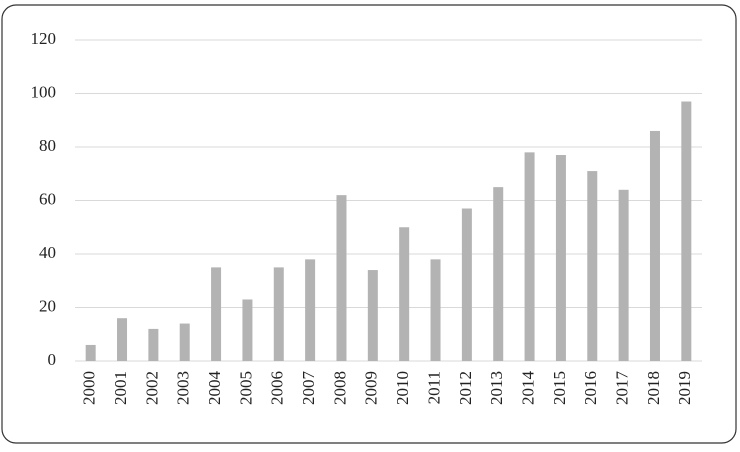 The width and height of the screenshot is (740, 452). I want to click on x-tick-label: 2015, so click(559, 388).